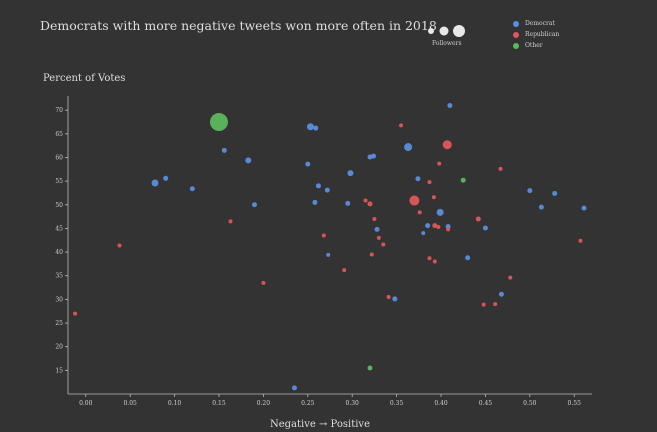 Image resolution: width=657 pixels, height=432 pixels. Describe the element at coordinates (130, 403) in the screenshot. I see `x-tick-label: 0.05` at that location.